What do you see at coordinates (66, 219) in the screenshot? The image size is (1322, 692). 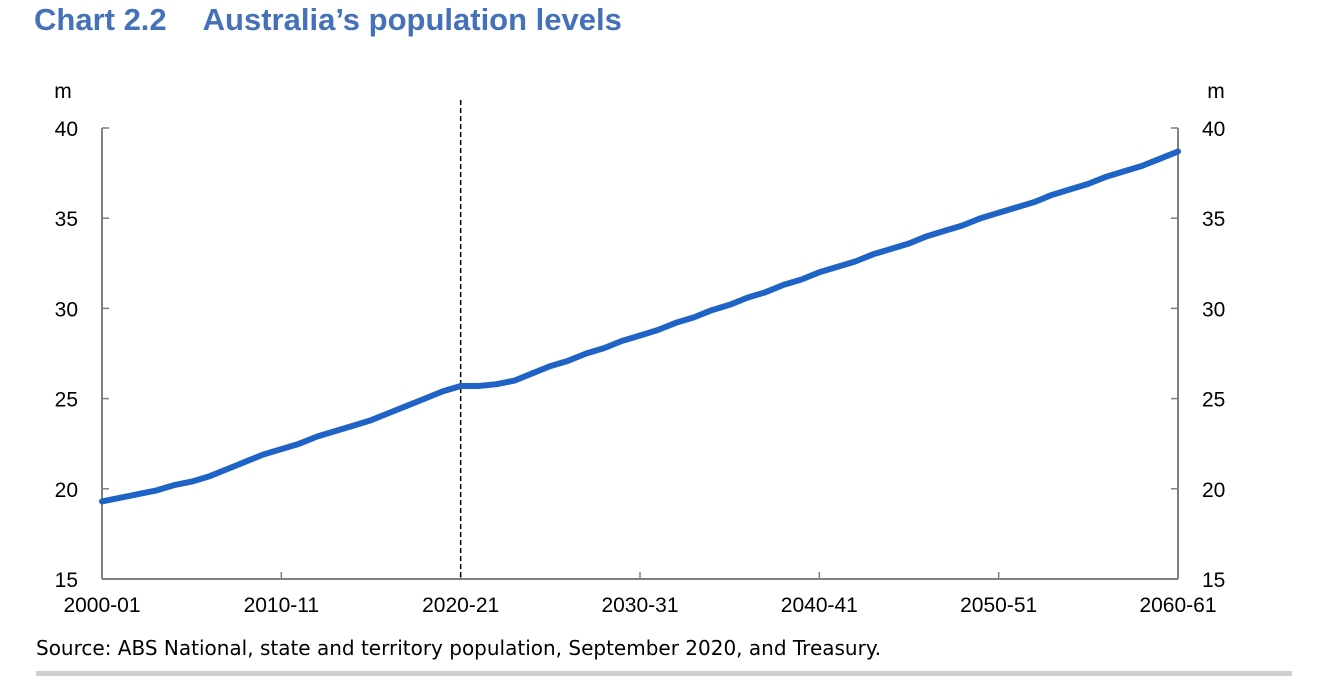 I see `y-tick-label-left: 35` at bounding box center [66, 219].